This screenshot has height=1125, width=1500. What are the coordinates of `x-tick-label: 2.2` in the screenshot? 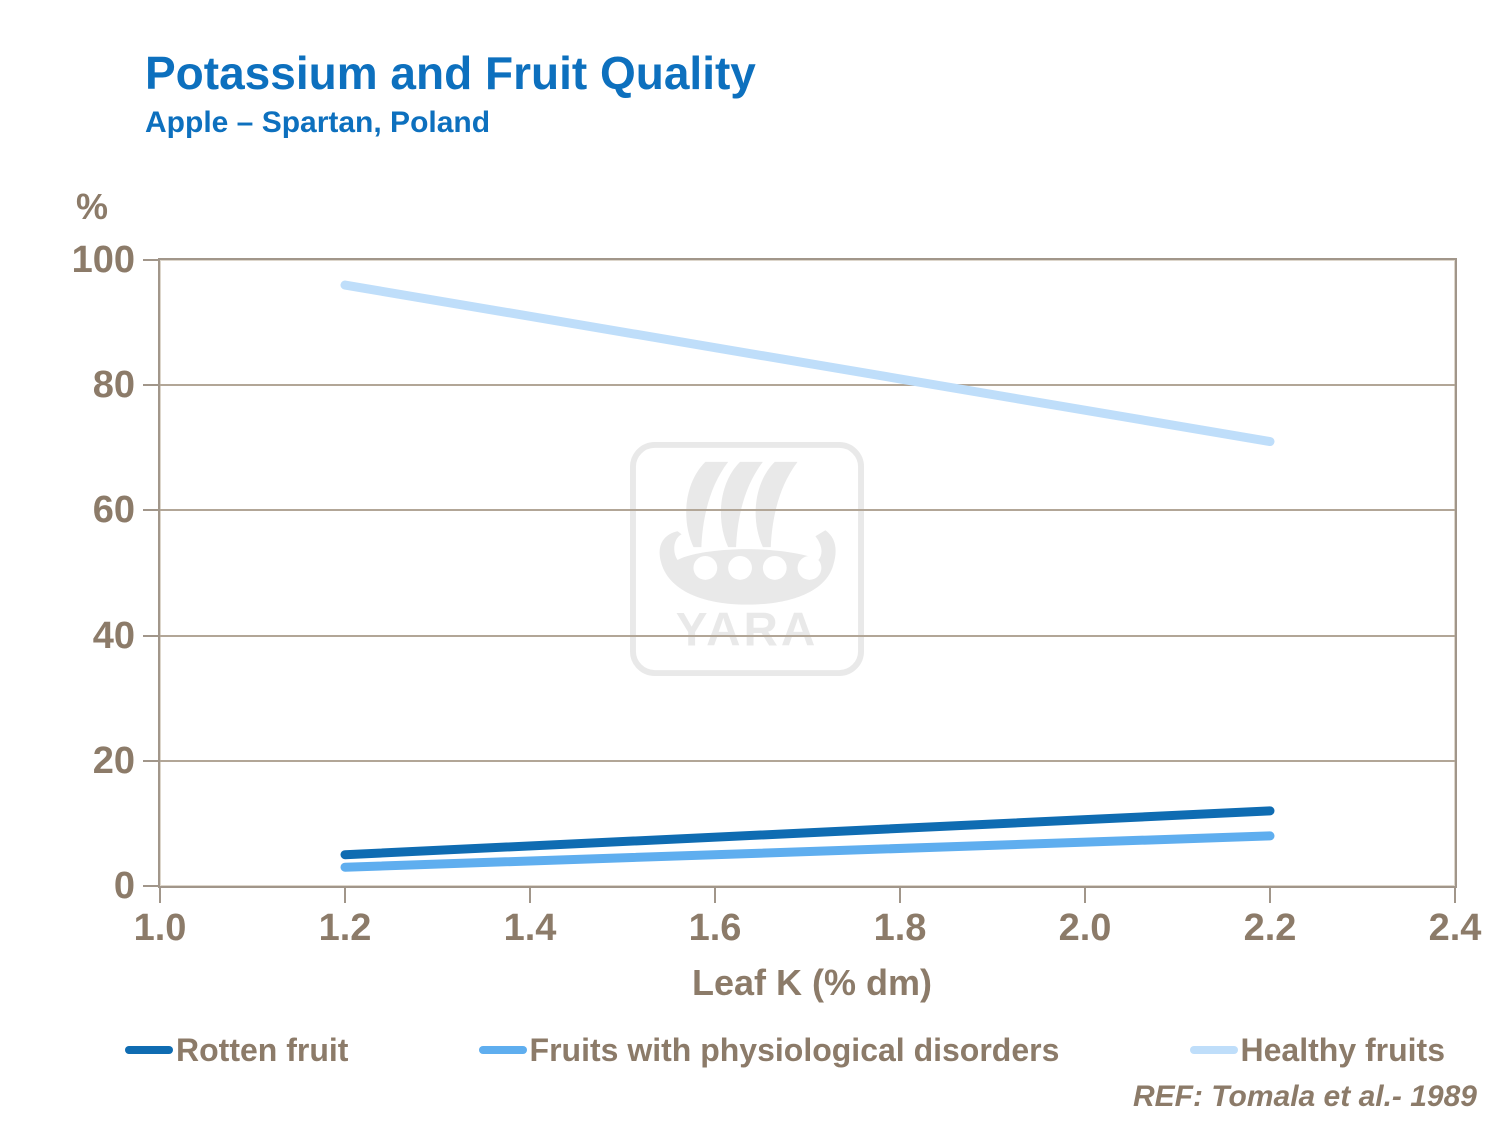 It's located at (1270, 928).